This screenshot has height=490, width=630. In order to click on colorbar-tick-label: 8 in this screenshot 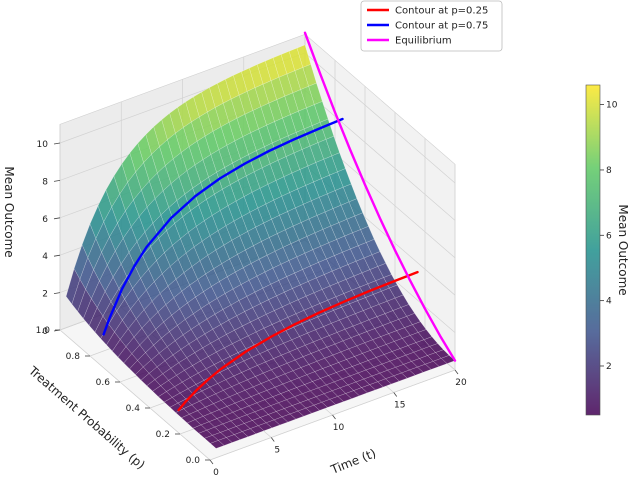, I will do `click(609, 171)`.